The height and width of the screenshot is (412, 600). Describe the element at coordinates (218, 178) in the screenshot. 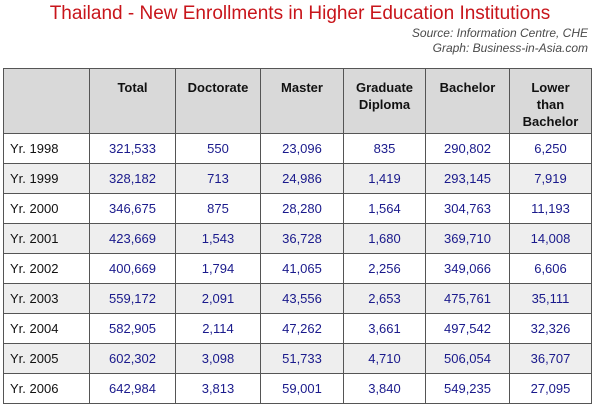

I see `cell-doctorate: 713` at that location.